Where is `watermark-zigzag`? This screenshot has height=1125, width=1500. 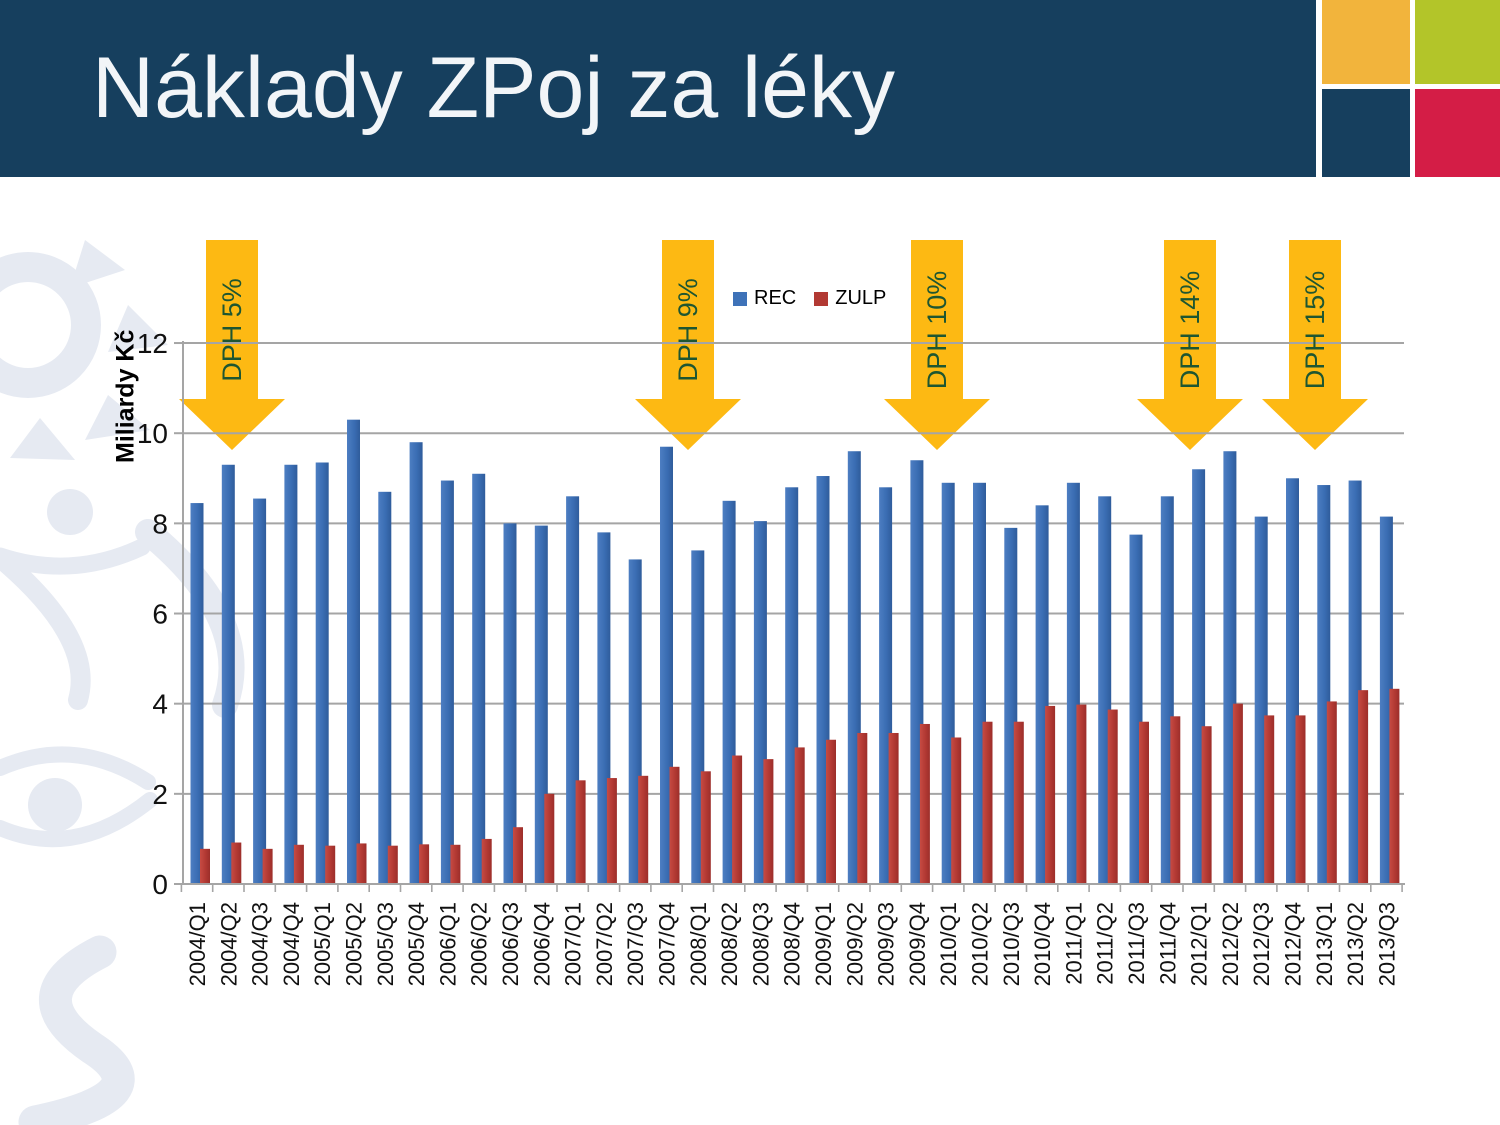
watermark-zigzag is located at coordinates (76, 1030).